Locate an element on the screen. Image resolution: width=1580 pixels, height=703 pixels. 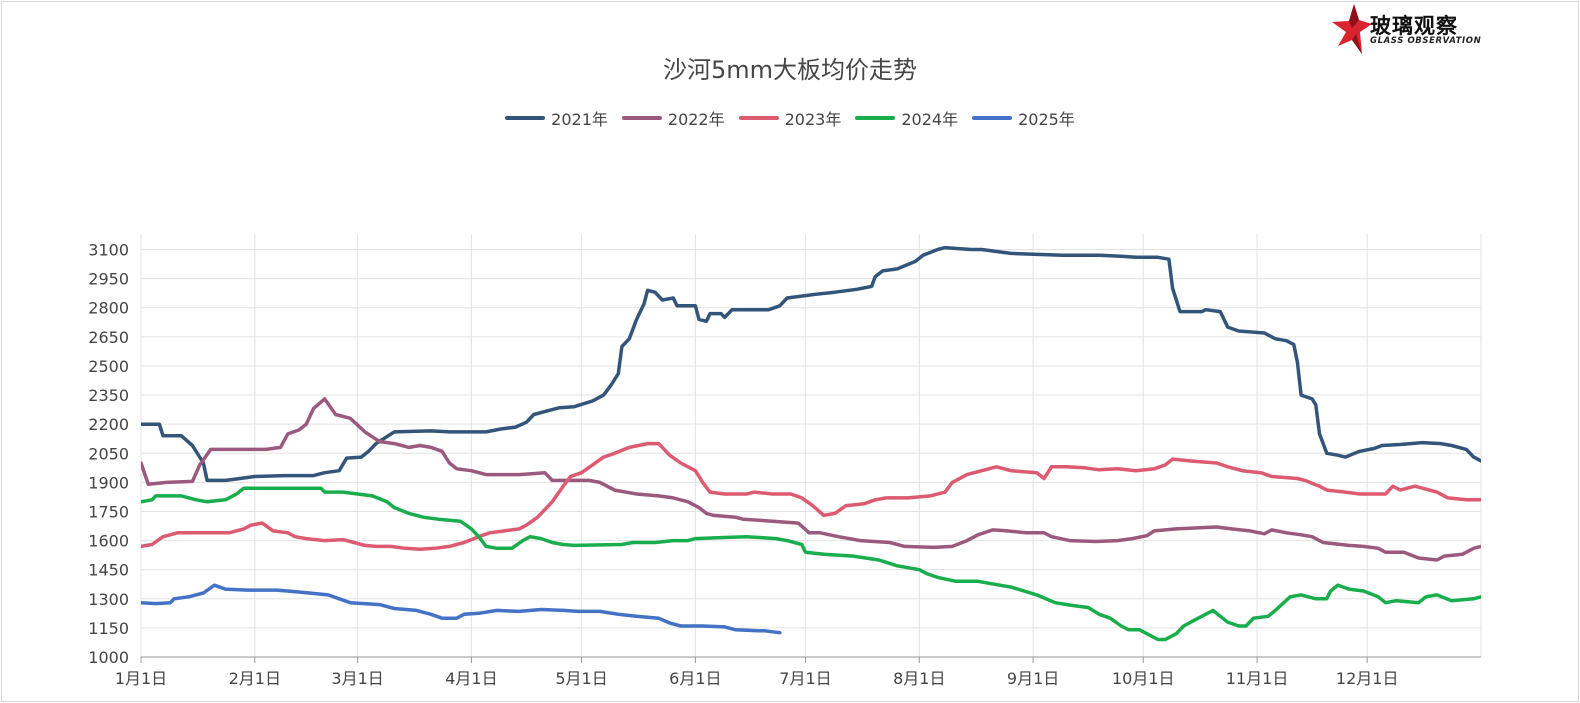
y-tick-label: 2500 is located at coordinates (108, 366).